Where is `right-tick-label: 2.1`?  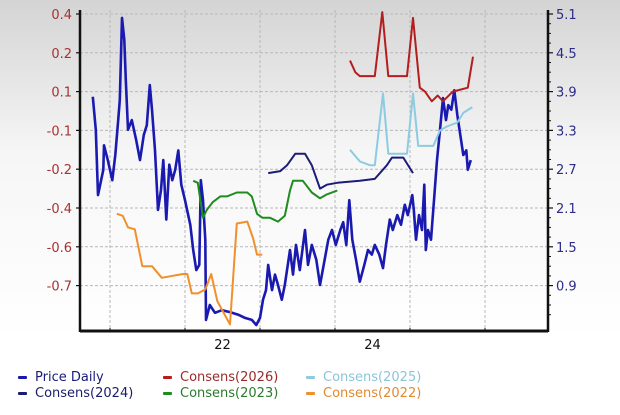
right-tick-label: 2.1 is located at coordinates (566, 209).